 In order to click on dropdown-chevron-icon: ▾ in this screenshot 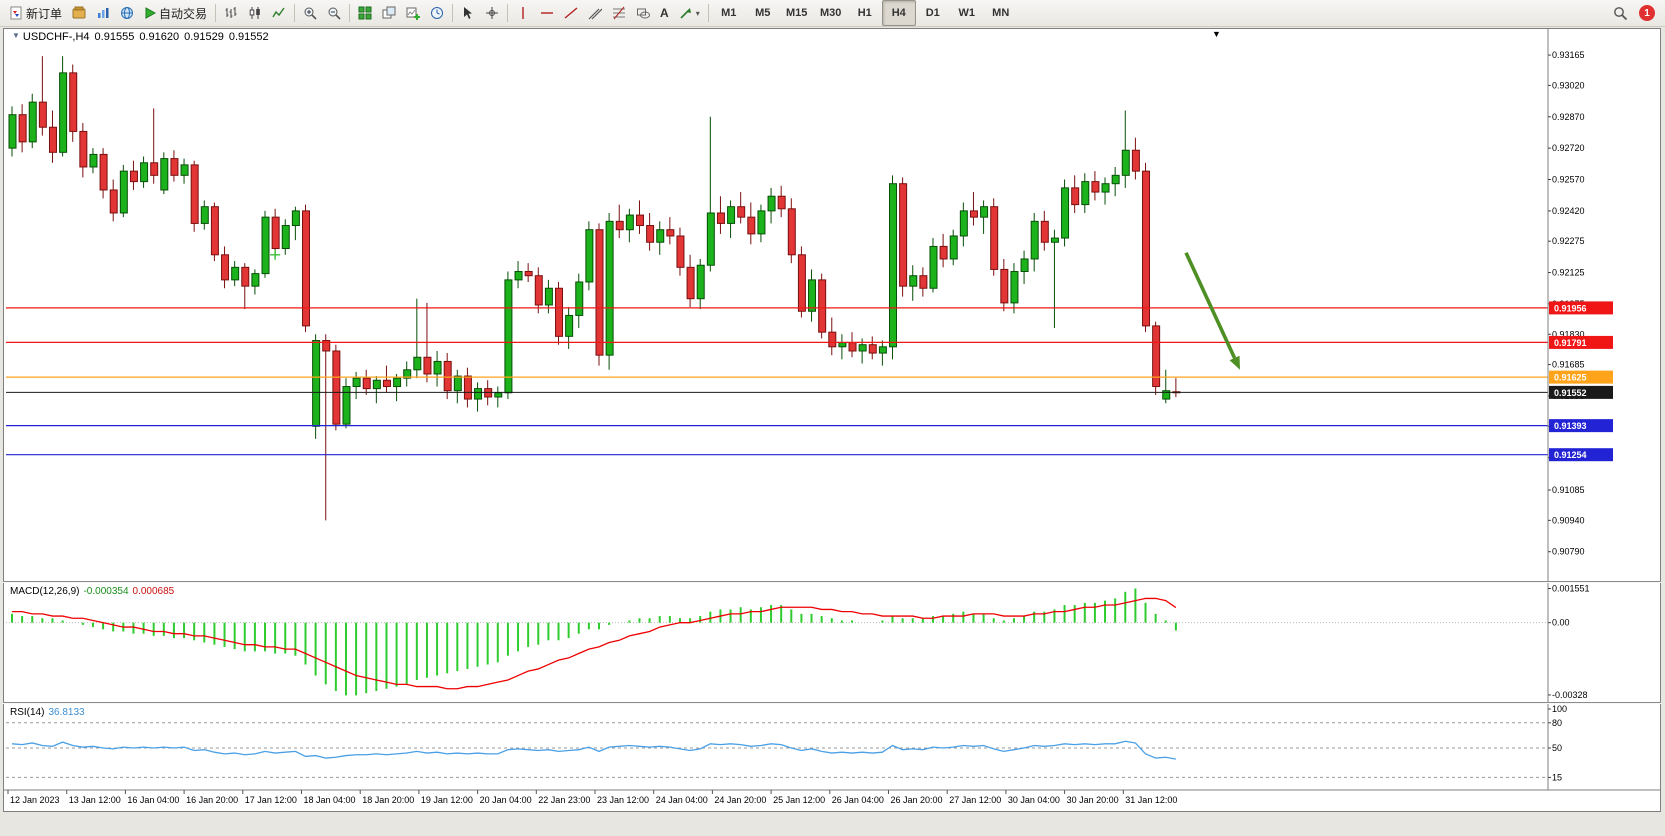, I will do `click(697, 13)`.